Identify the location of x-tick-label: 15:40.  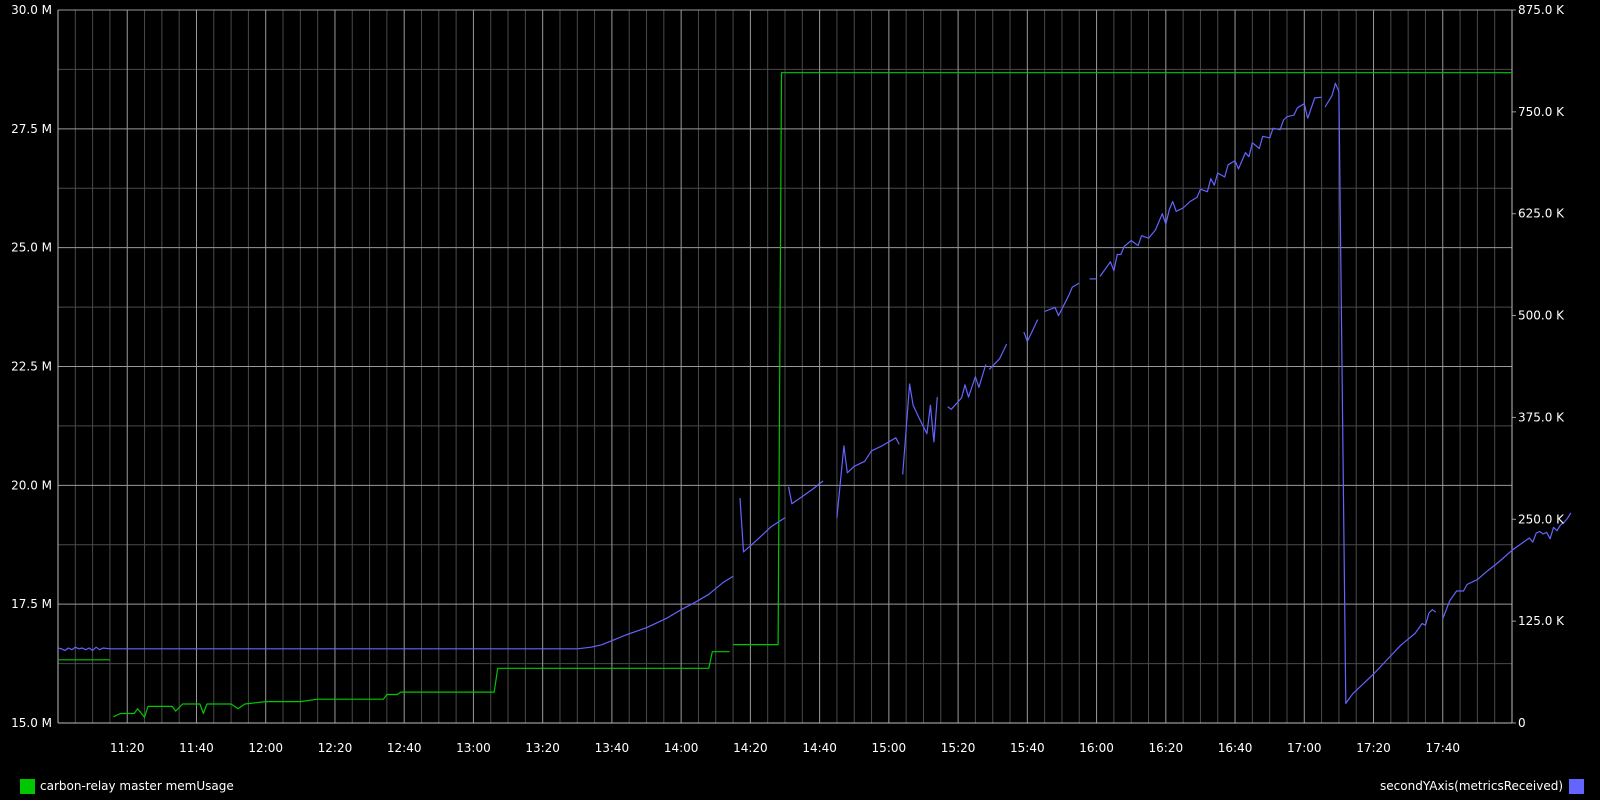
(1027, 748).